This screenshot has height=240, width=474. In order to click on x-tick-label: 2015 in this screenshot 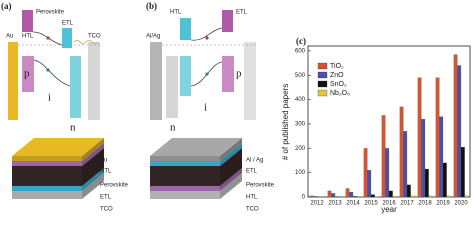, I will do `click(371, 204)`.